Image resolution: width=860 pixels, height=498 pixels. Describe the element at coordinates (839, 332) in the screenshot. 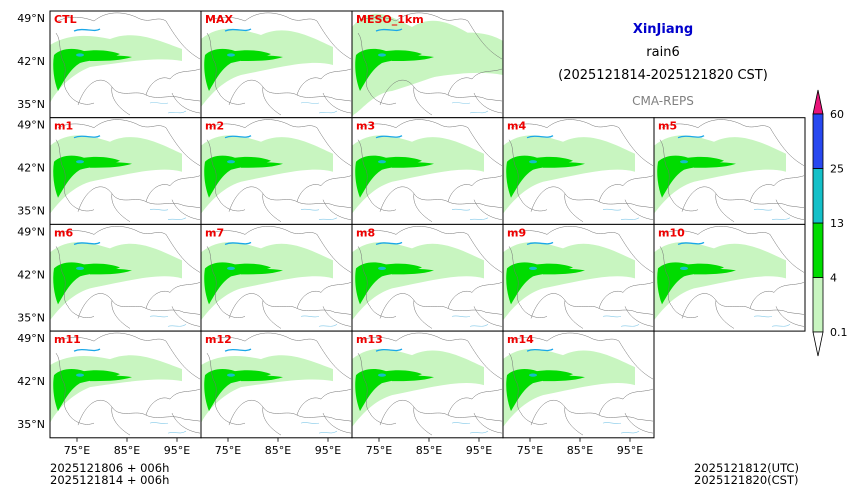

I see `colorbar-tick-label: 0.1` at that location.